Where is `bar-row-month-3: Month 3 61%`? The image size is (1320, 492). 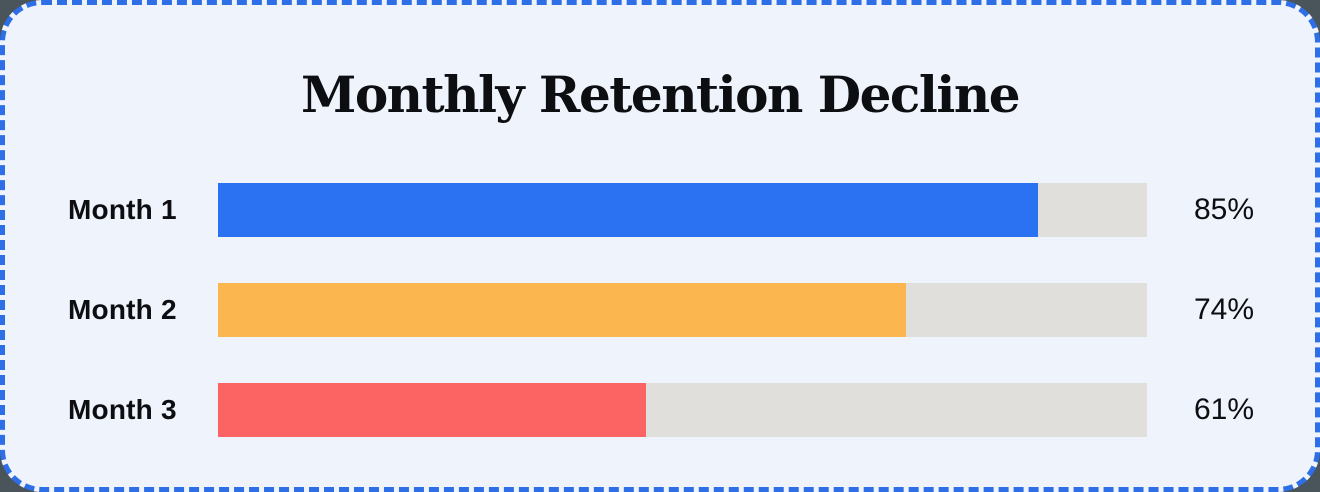 bar-row-month-3: Month 3 61% is located at coordinates (662, 410).